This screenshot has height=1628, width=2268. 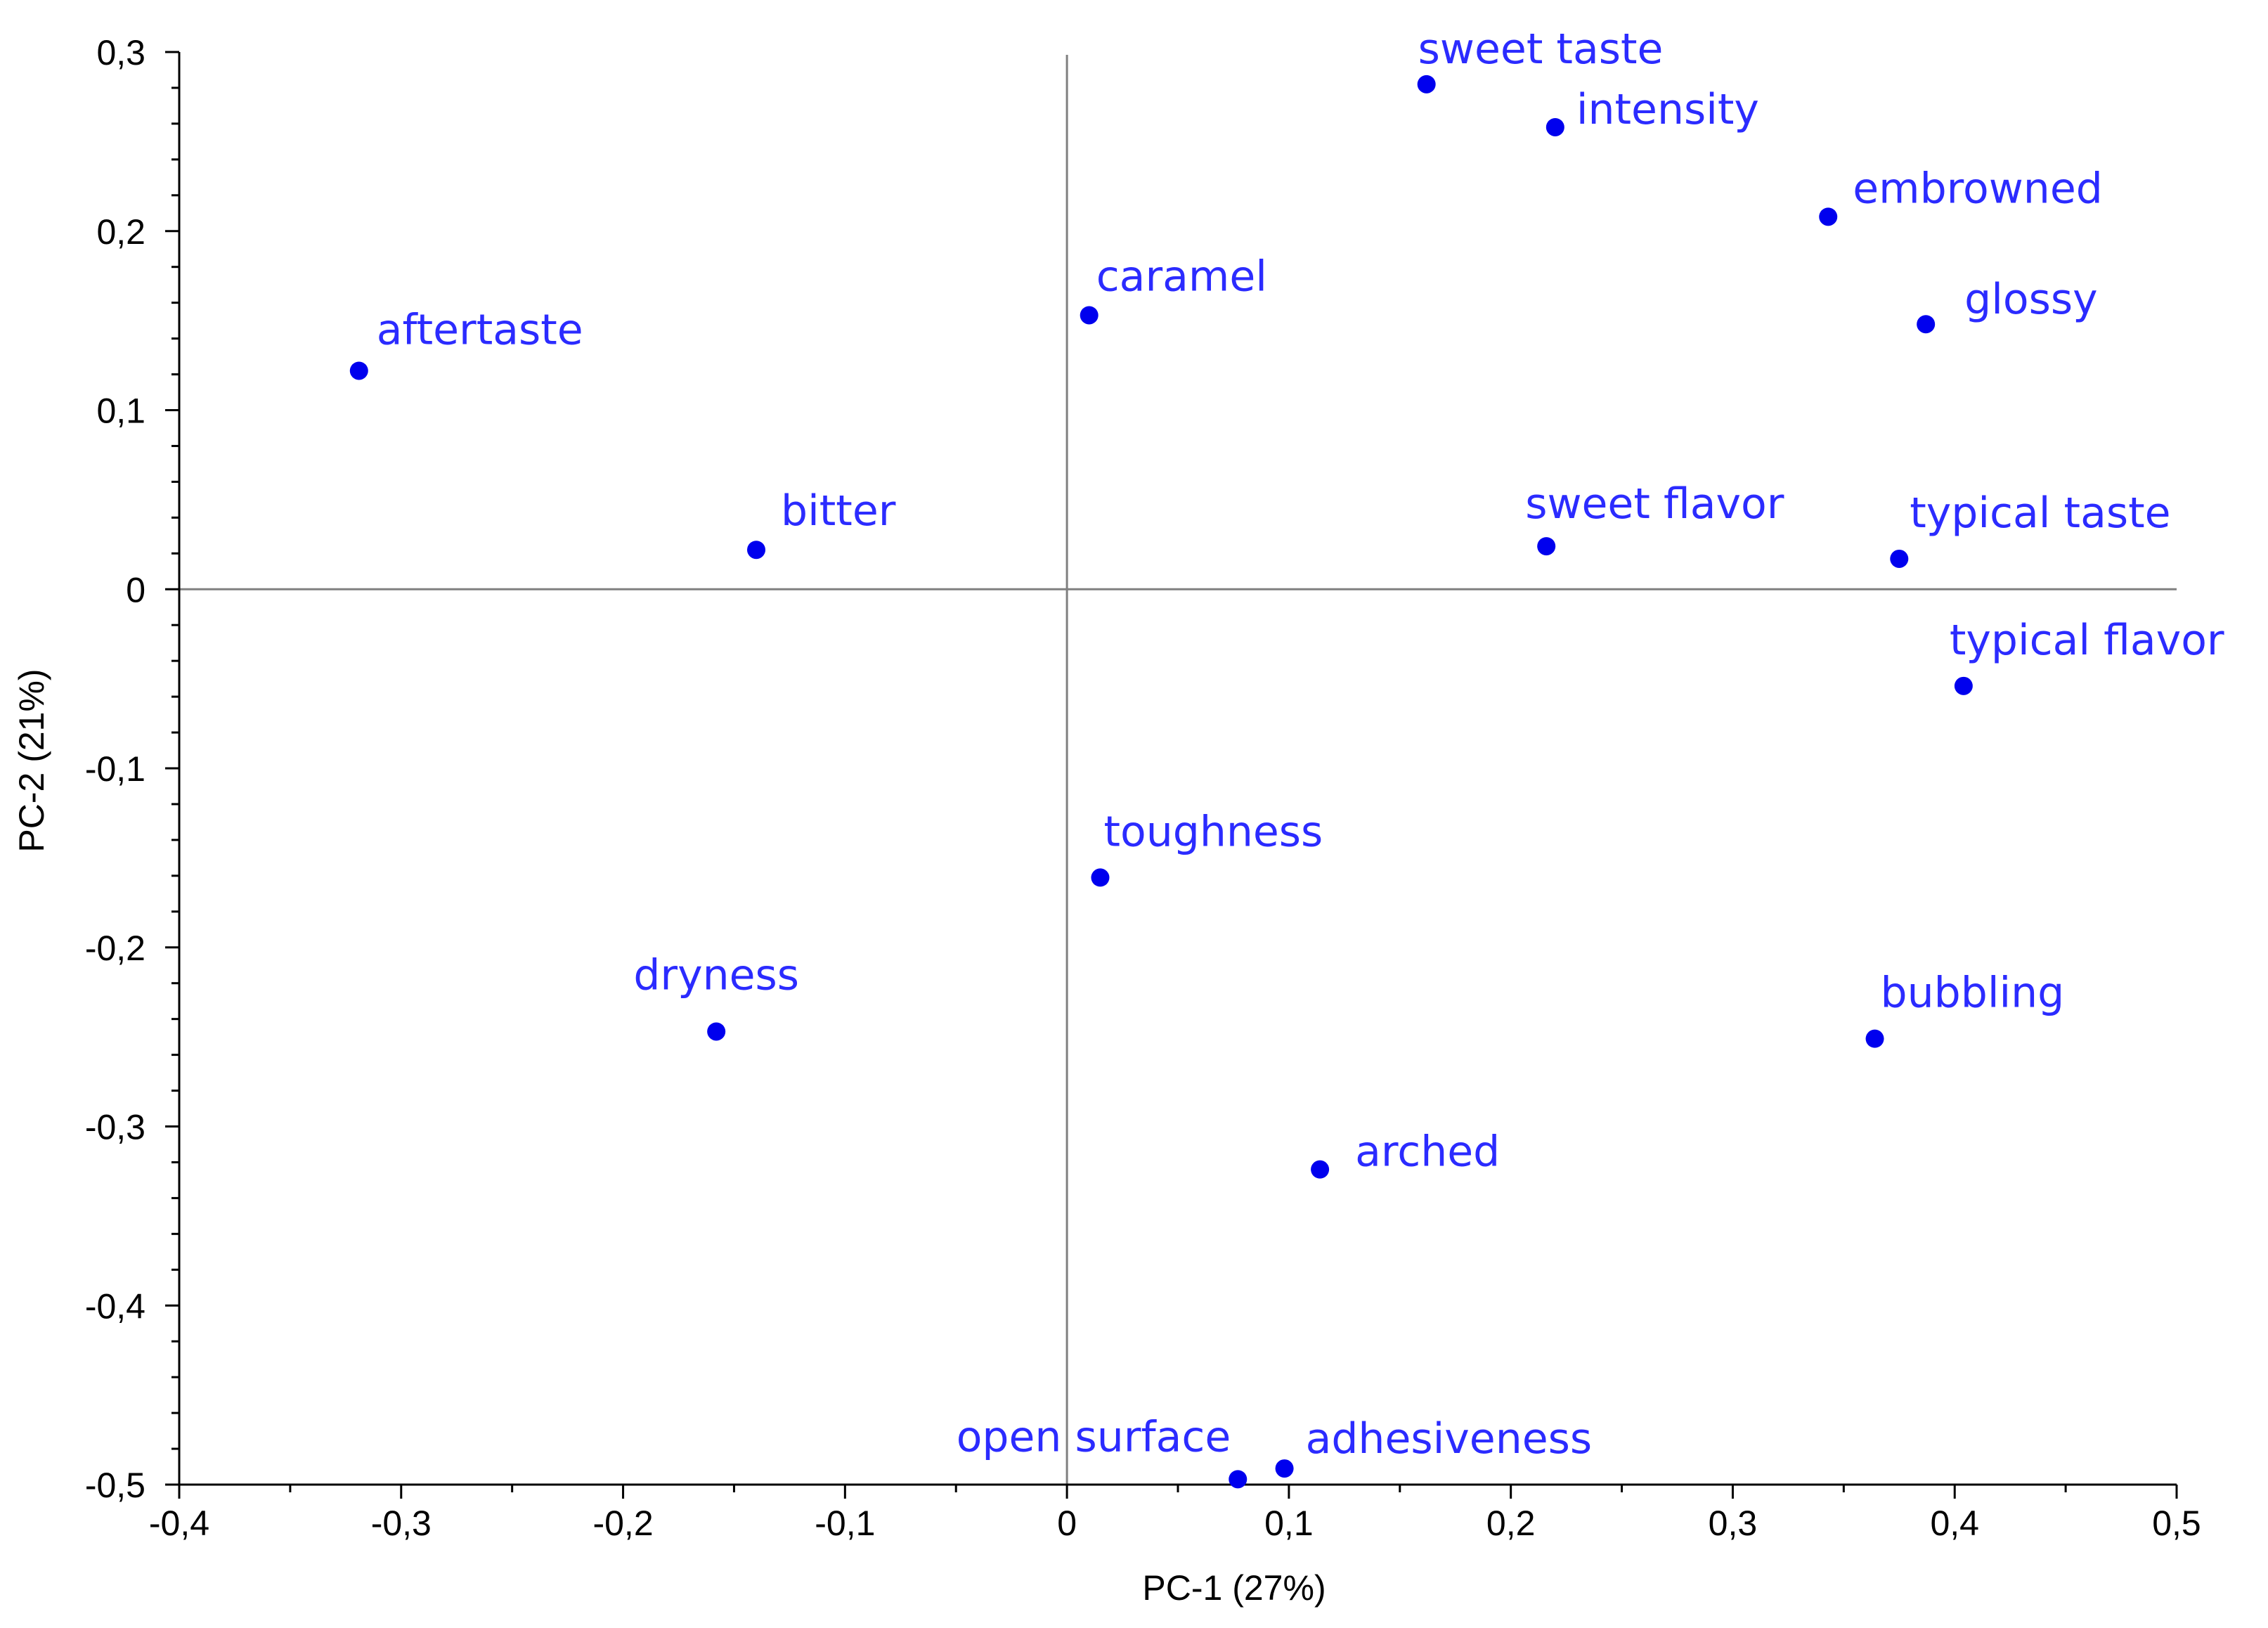 What do you see at coordinates (1234, 1588) in the screenshot?
I see `x-axis-title: PC-1 (27%)` at bounding box center [1234, 1588].